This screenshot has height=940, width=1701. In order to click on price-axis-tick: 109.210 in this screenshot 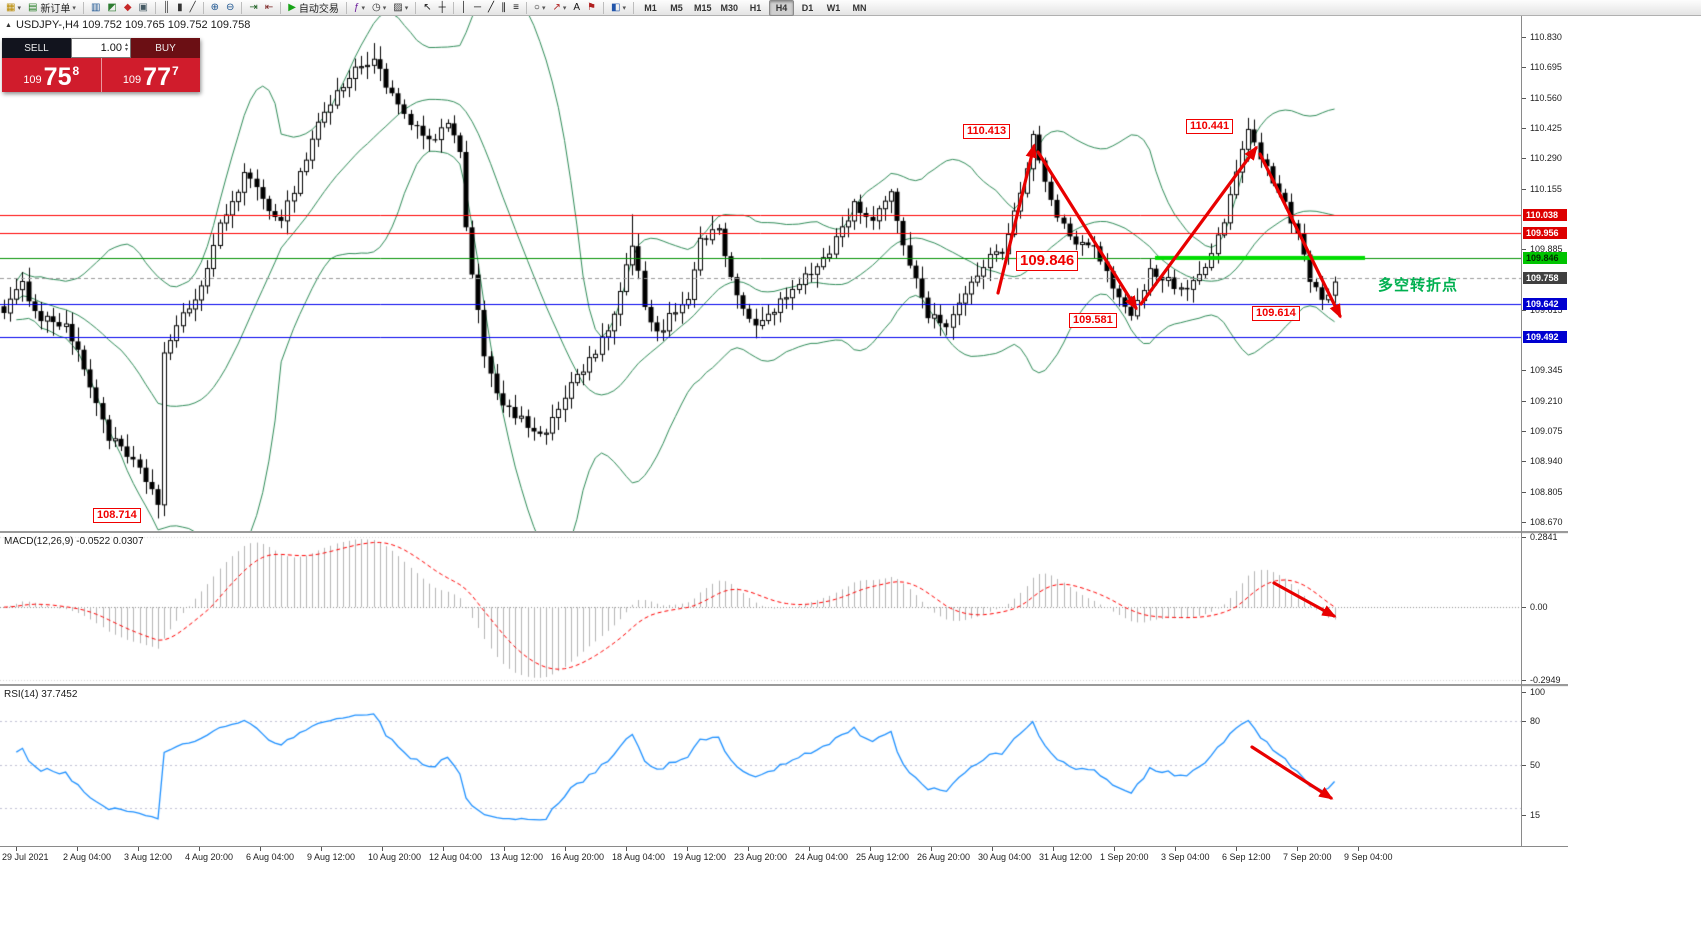, I will do `click(1546, 401)`.